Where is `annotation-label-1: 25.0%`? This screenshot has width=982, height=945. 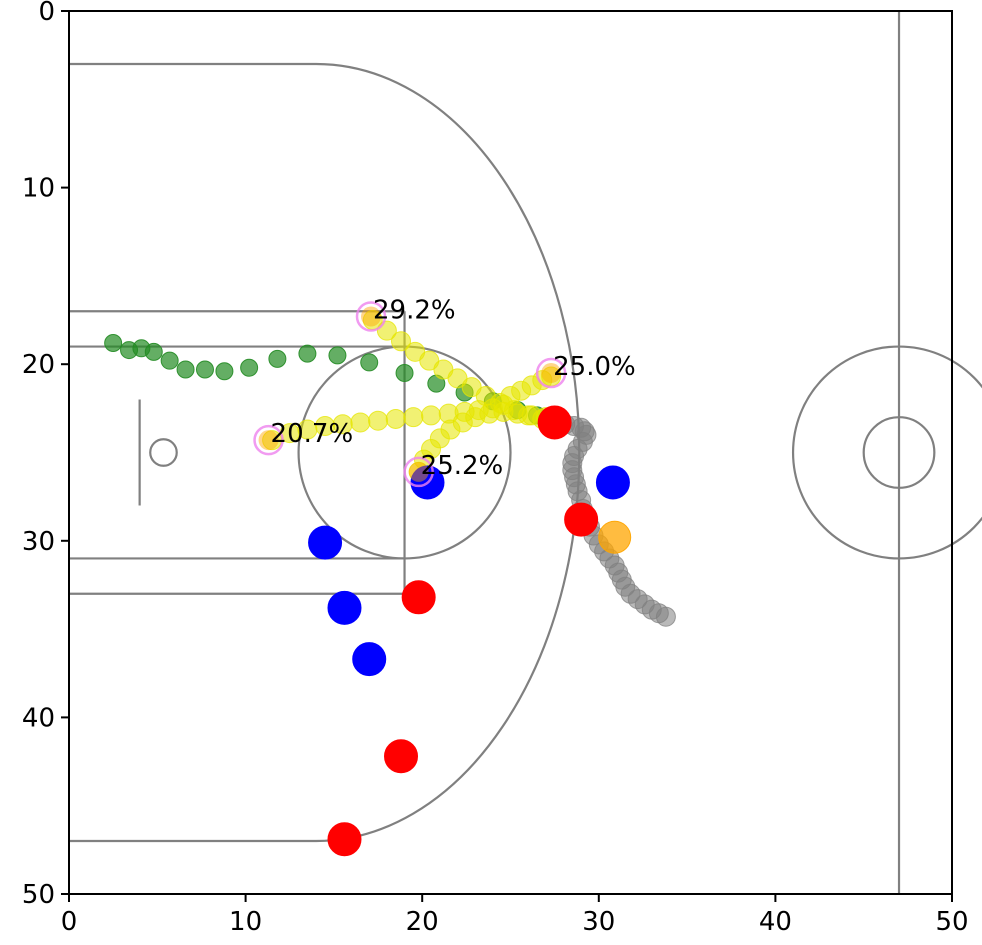
annotation-label-1: 25.0% is located at coordinates (594, 367).